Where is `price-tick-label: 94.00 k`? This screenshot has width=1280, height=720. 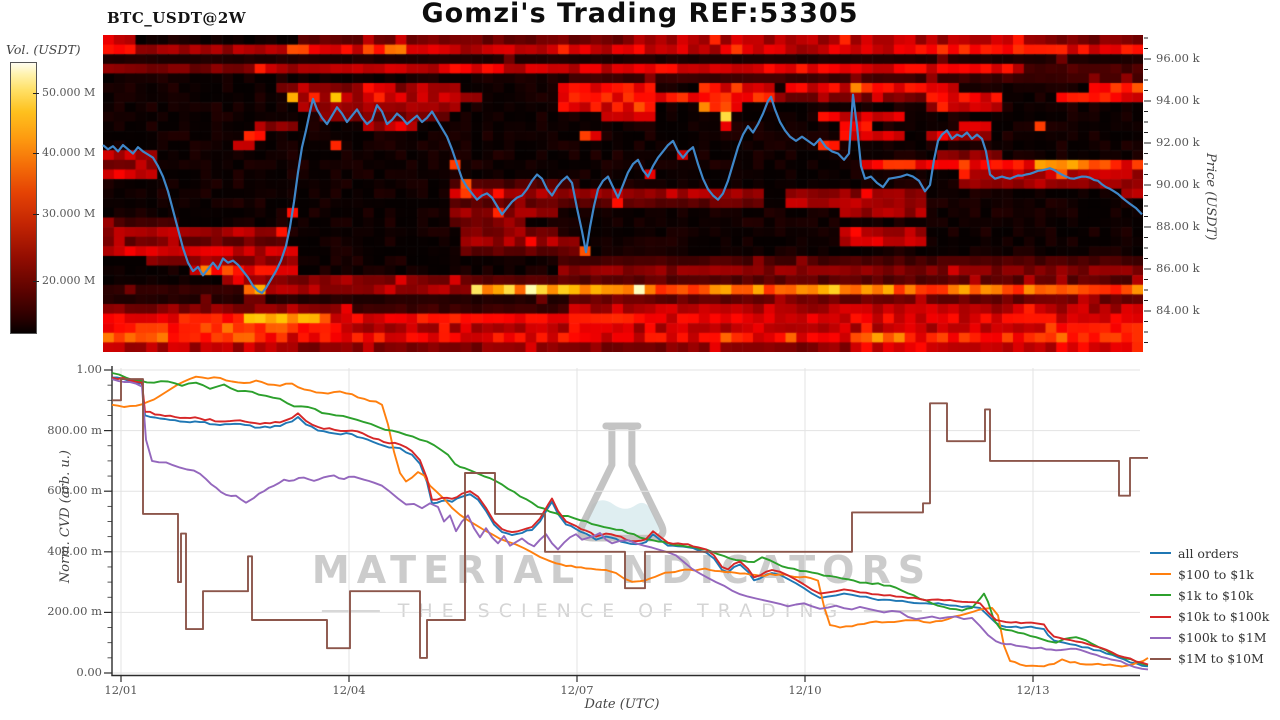 price-tick-label: 94.00 k is located at coordinates (1178, 100).